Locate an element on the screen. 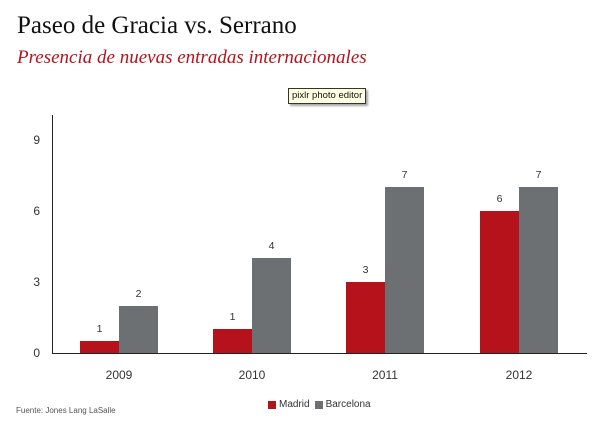 This screenshot has height=425, width=600. bar-barcelona-2010 is located at coordinates (271, 305).